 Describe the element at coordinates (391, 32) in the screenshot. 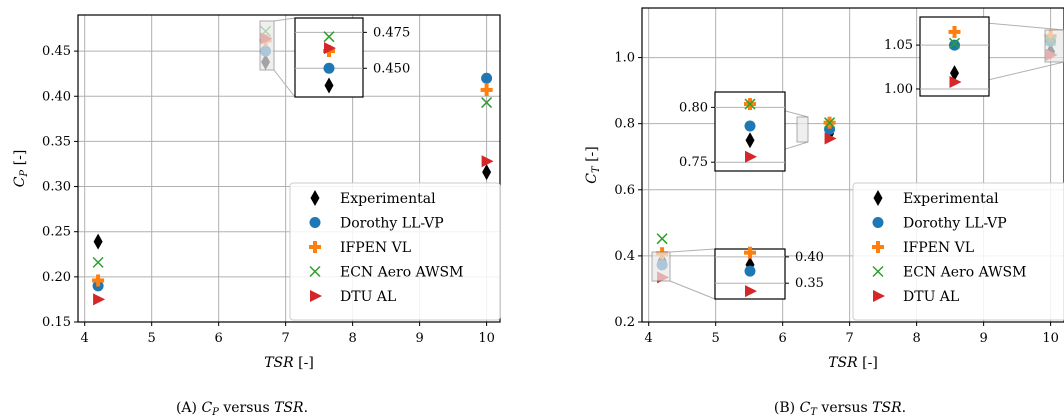

I see `inset-tick-label: 0.475` at that location.